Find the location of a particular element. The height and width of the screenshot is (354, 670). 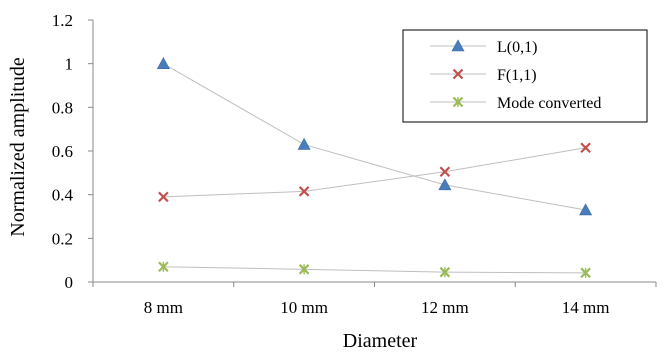

x-axis-label: Diameter is located at coordinates (380, 341).